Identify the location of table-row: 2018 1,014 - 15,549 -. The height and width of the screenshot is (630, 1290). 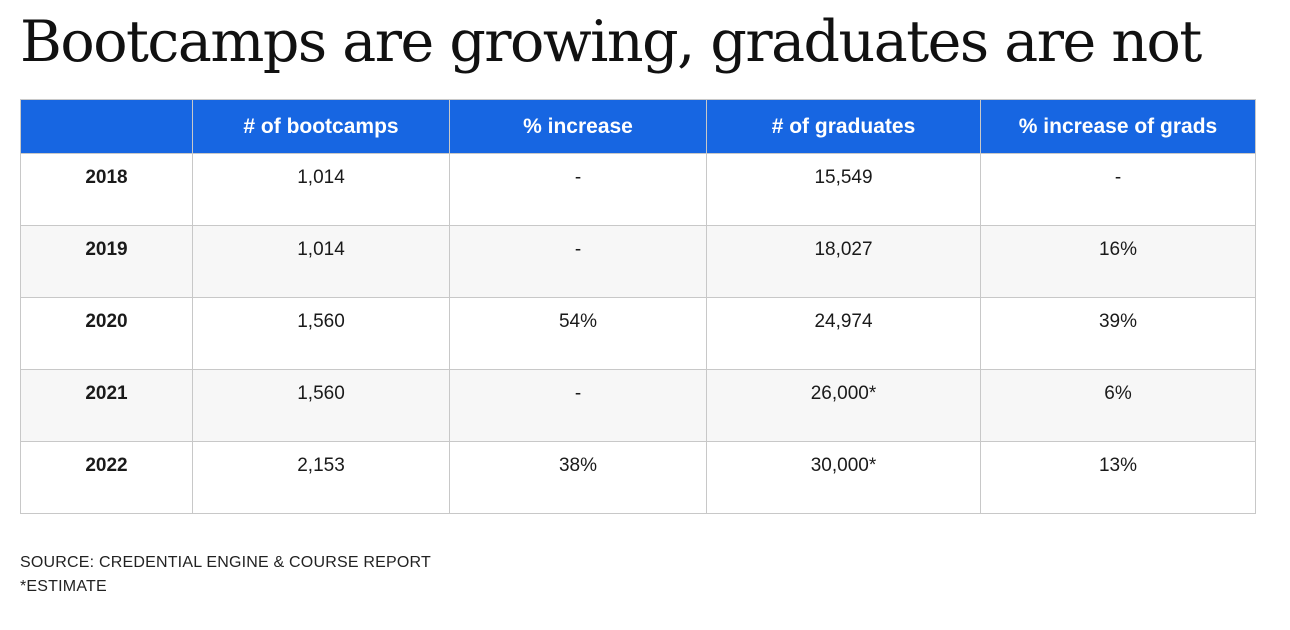
(638, 189).